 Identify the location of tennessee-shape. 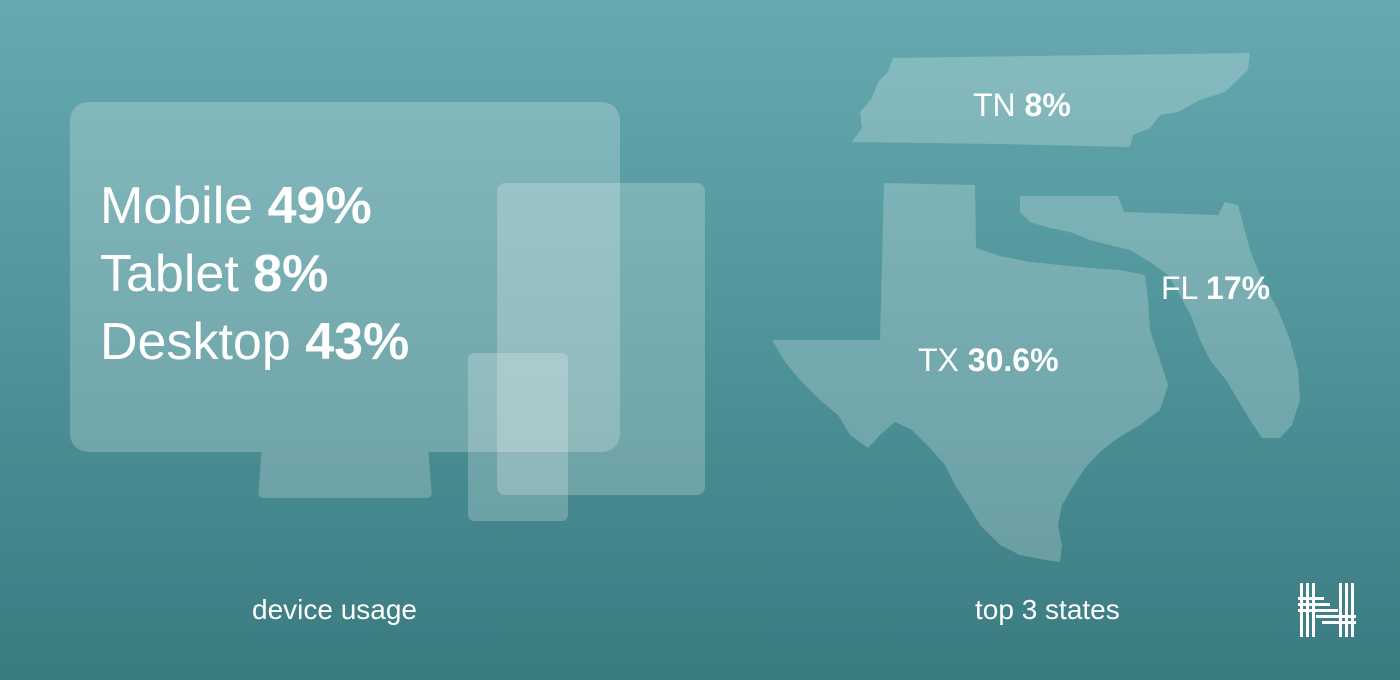
(1051, 100).